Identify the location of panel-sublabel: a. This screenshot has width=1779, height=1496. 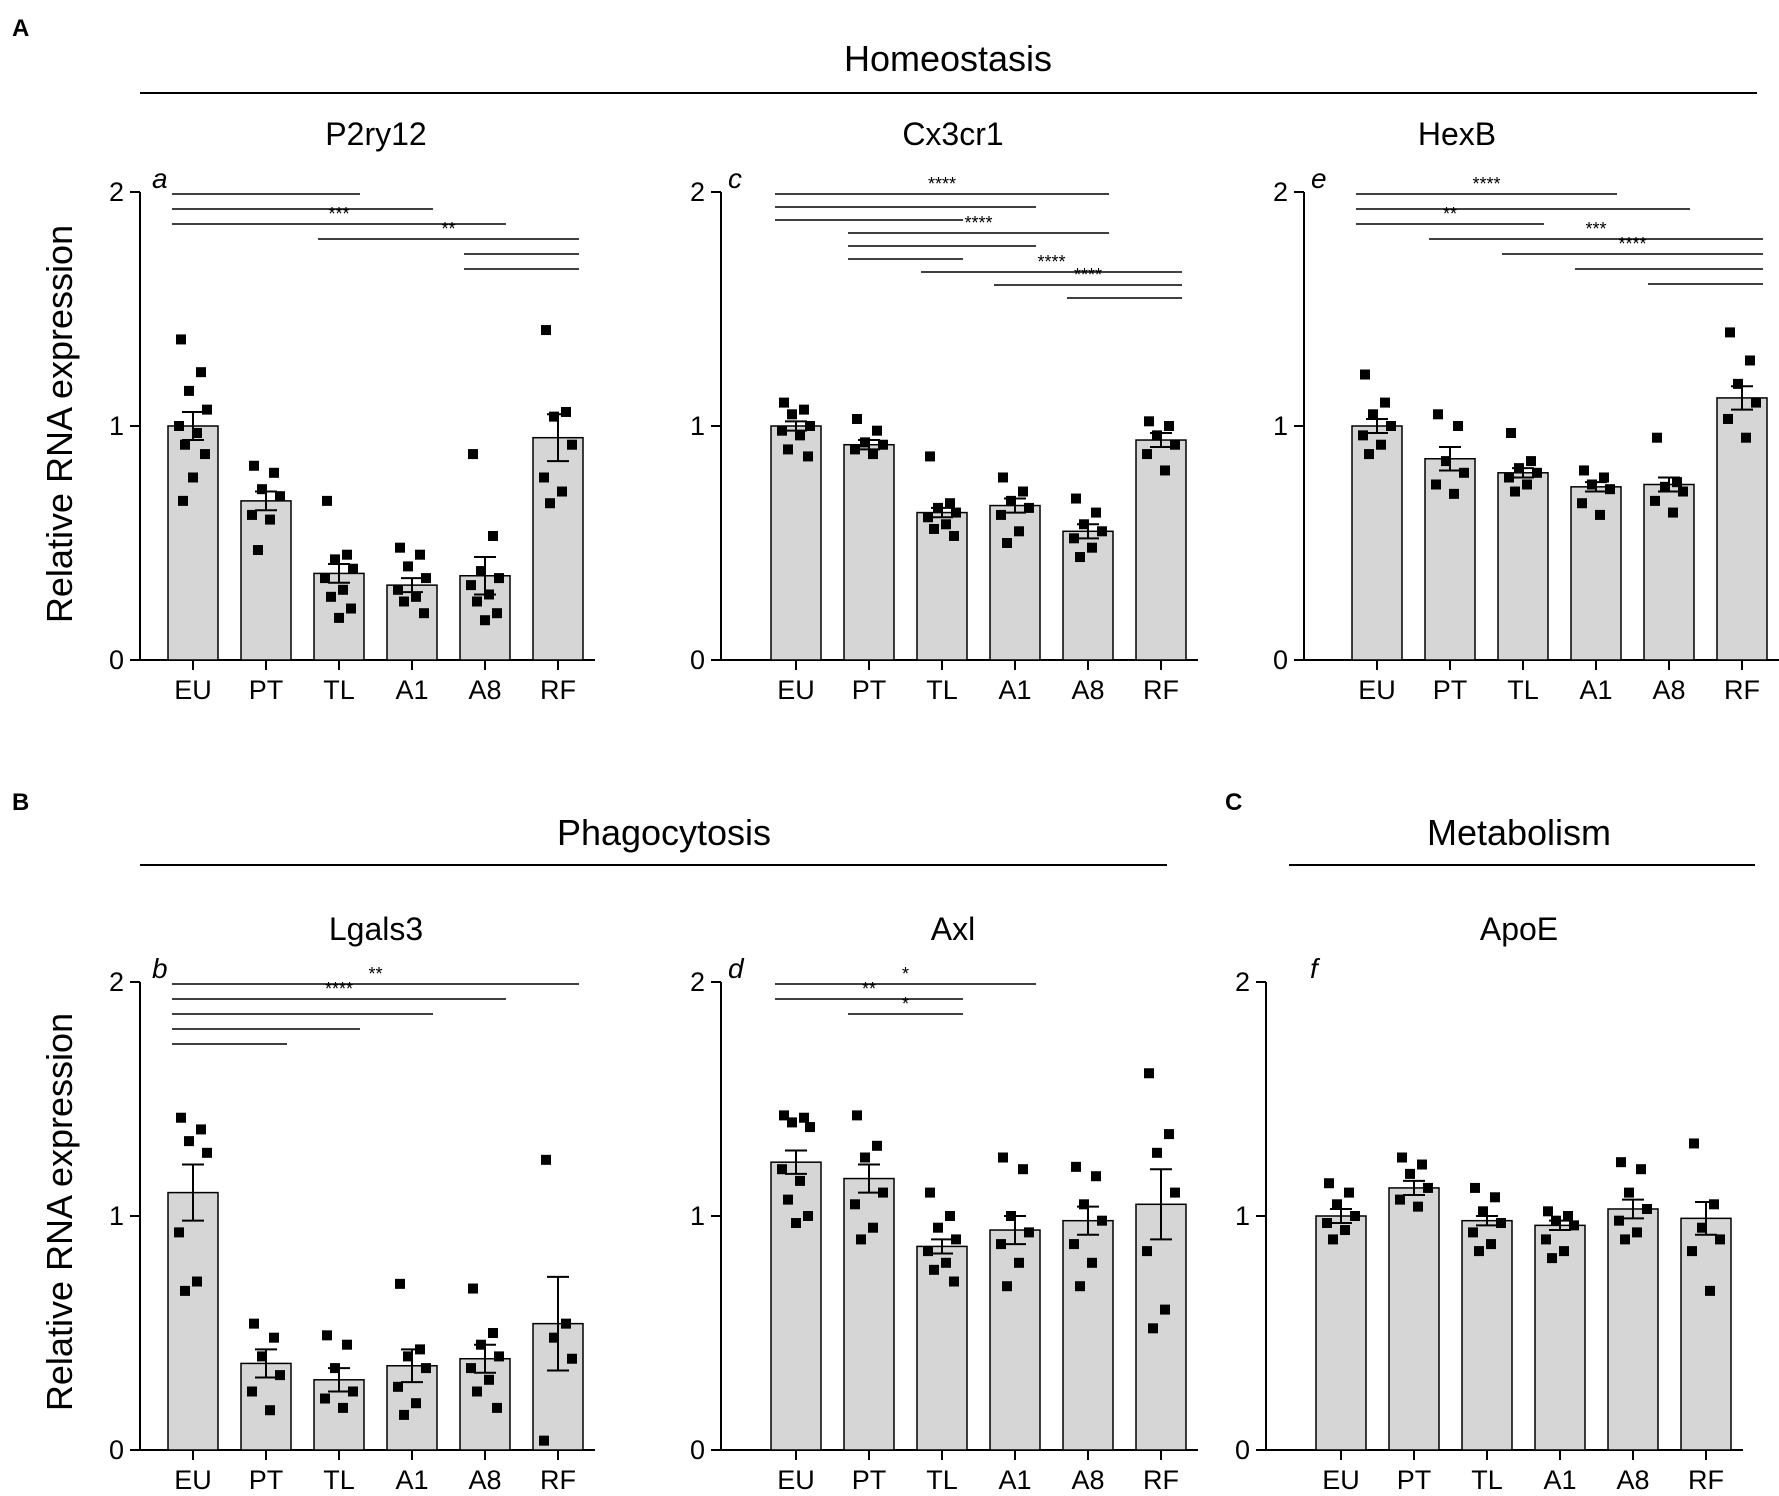
(160, 178).